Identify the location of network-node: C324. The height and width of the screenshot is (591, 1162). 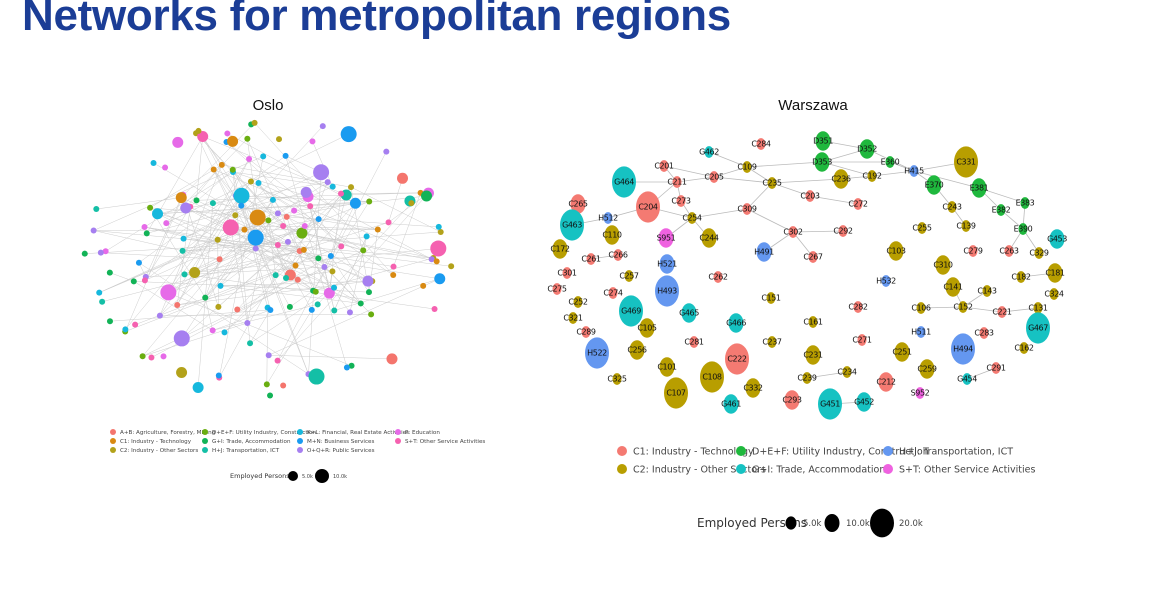
(1054, 294).